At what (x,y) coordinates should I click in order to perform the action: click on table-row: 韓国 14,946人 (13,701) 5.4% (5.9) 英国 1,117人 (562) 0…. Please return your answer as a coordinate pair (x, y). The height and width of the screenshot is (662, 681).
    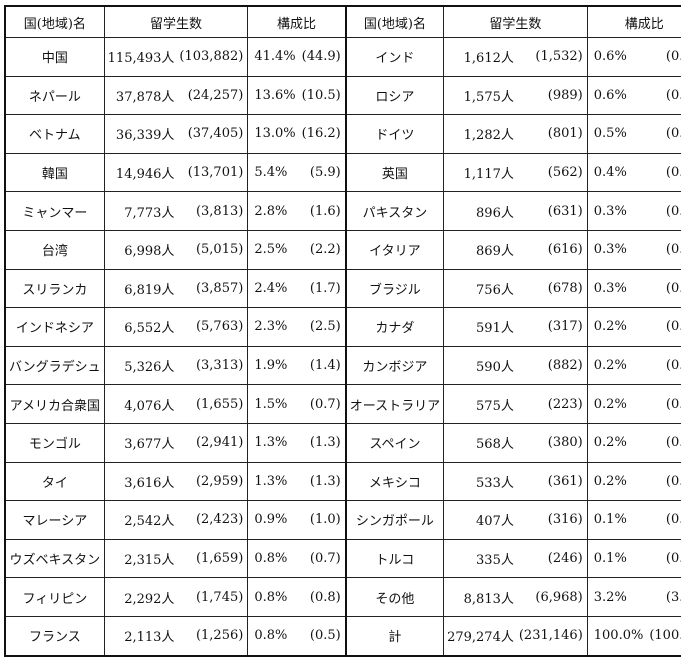
    Looking at the image, I should click on (342, 172).